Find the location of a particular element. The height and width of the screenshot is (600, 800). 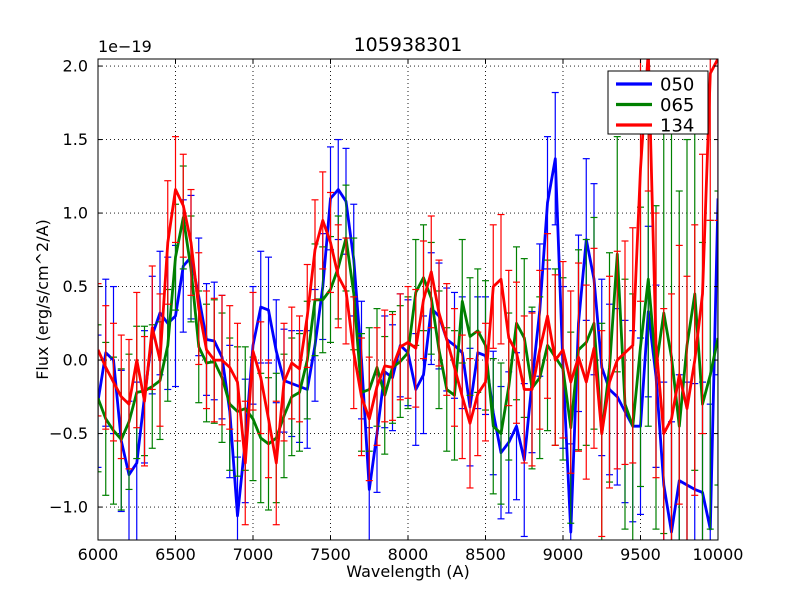

y-tick-label-−1.0: −1.0 is located at coordinates (68, 507).